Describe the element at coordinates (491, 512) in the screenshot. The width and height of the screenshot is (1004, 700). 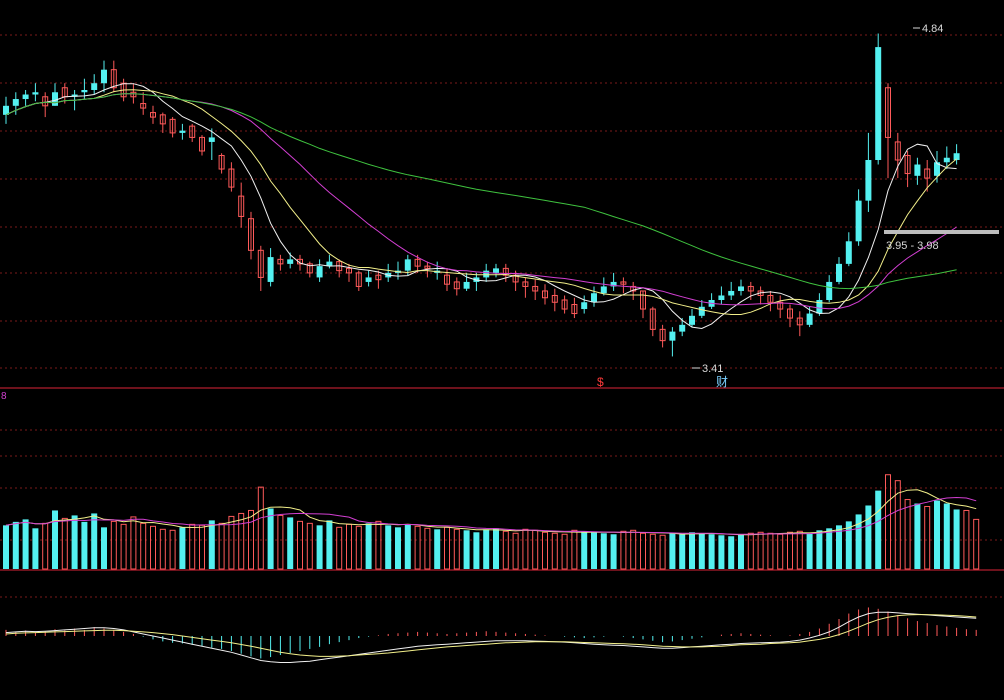
I see `volume-ma5-line` at that location.